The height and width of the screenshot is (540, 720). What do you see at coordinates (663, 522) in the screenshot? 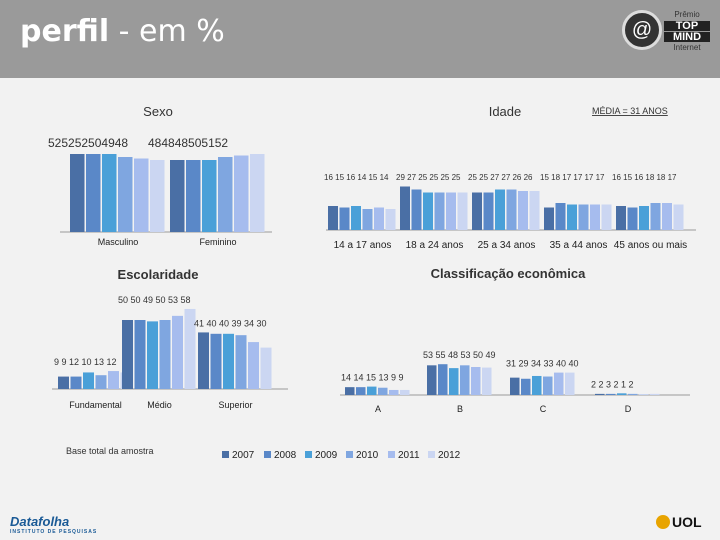
I see `uol-logo-icon` at bounding box center [663, 522].